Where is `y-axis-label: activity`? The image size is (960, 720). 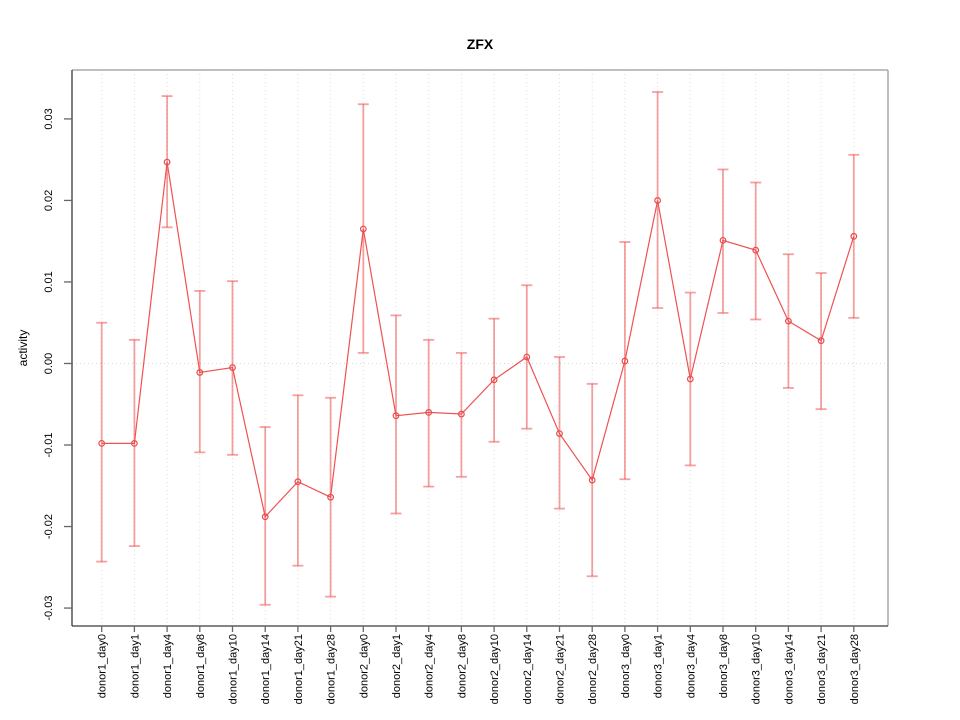 y-axis-label: activity is located at coordinates (23, 348).